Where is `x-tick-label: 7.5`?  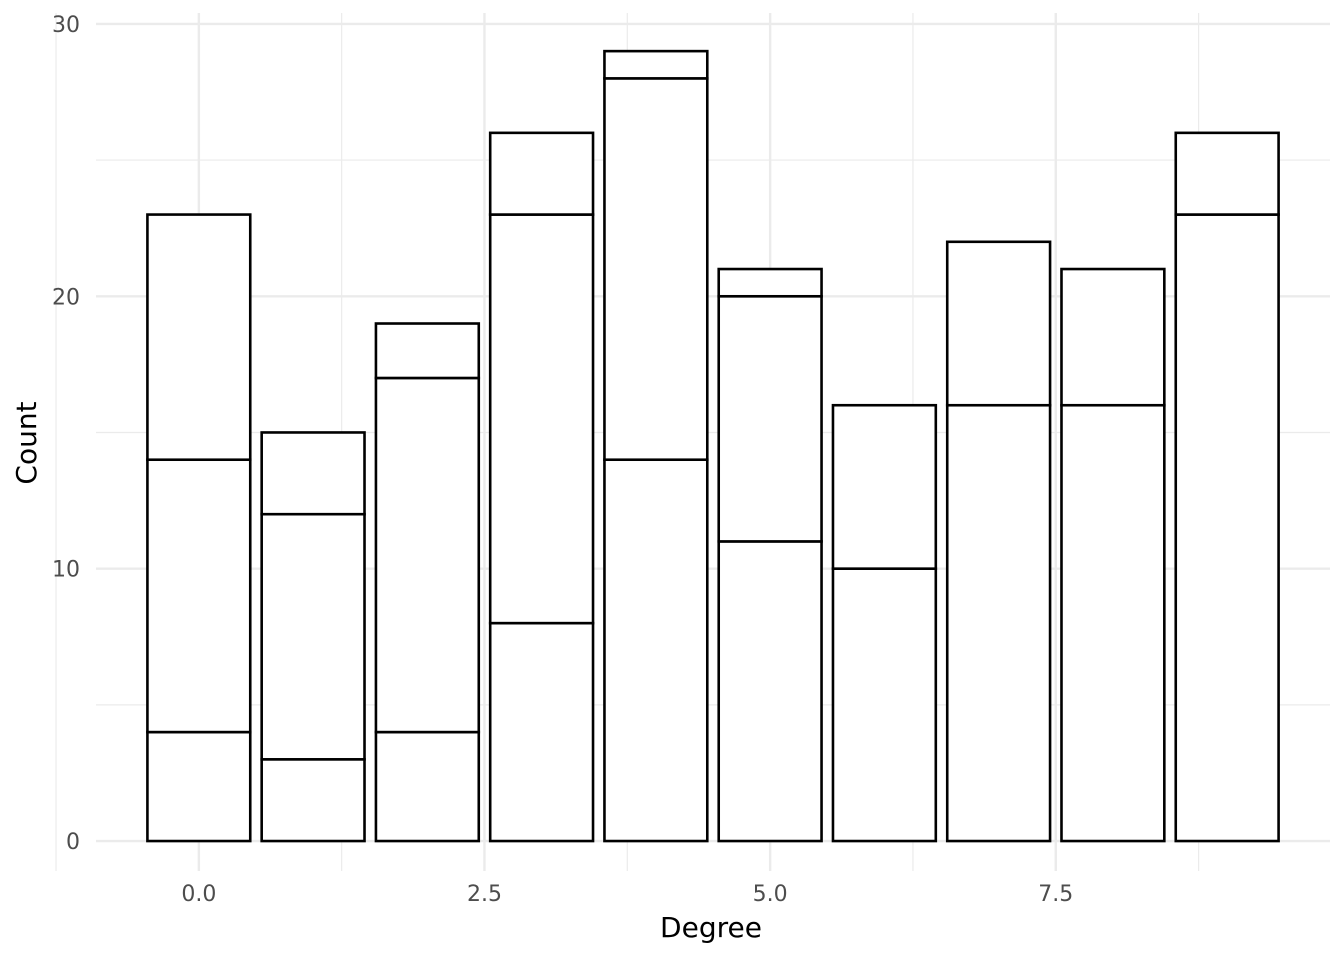
x-tick-label: 7.5 is located at coordinates (1055, 894).